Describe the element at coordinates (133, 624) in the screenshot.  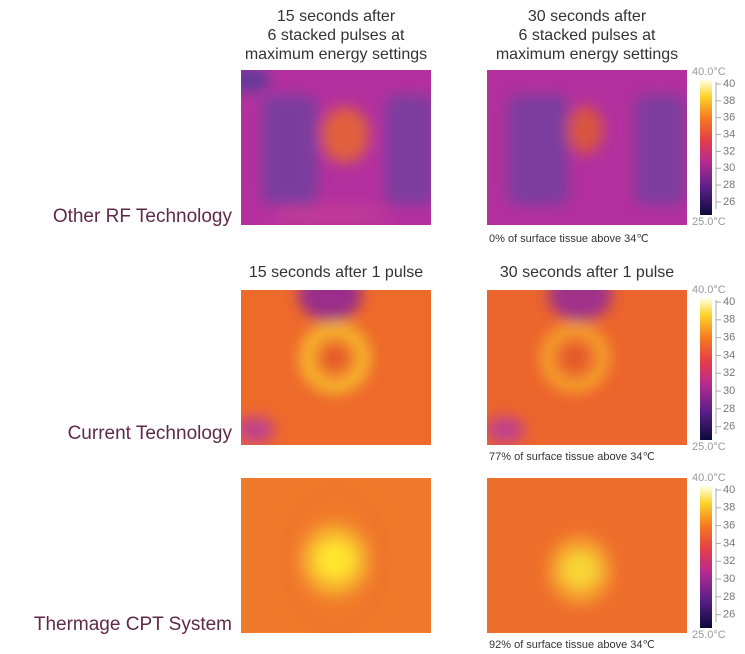
I see `row-label: Thermage CPT System` at that location.